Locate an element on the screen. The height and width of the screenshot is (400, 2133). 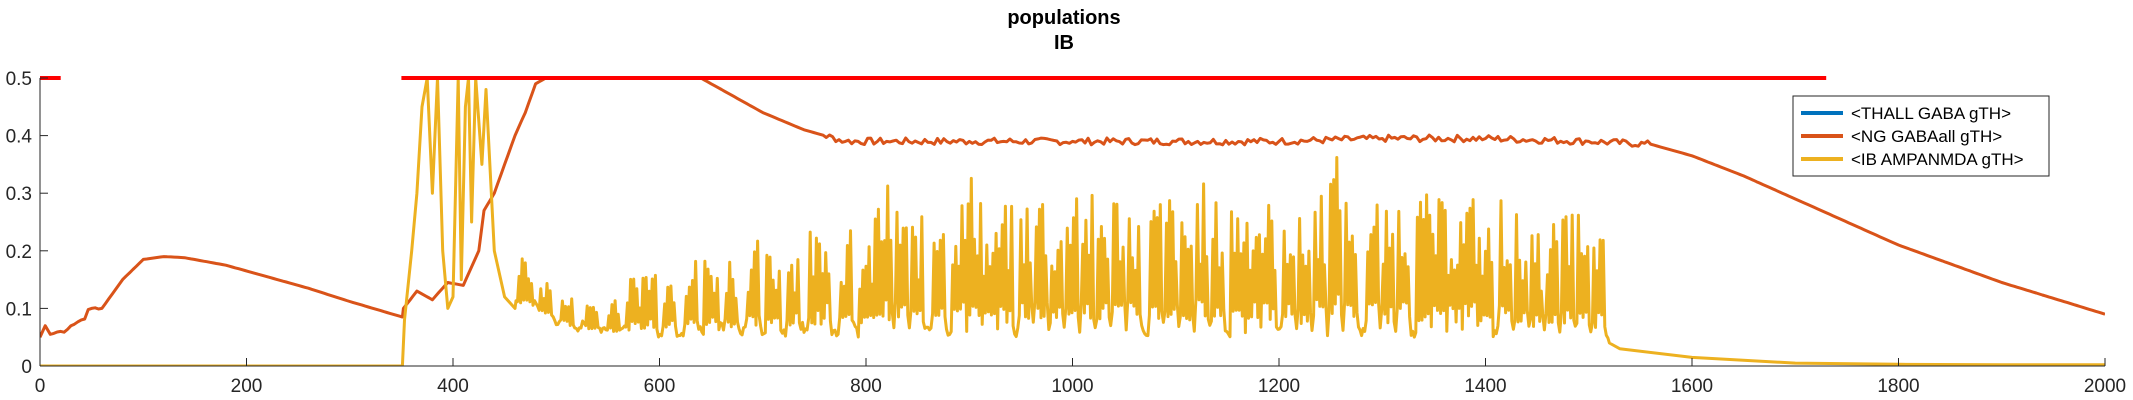
y-tick-label: 0.3 is located at coordinates (19, 194).